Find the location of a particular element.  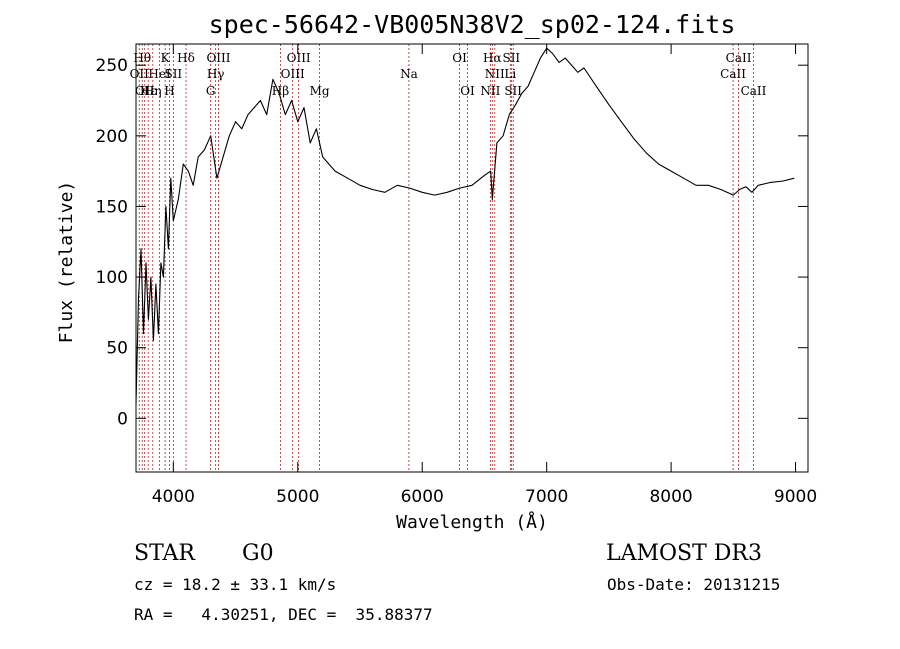

y-tick-label: 50 is located at coordinates (117, 349).